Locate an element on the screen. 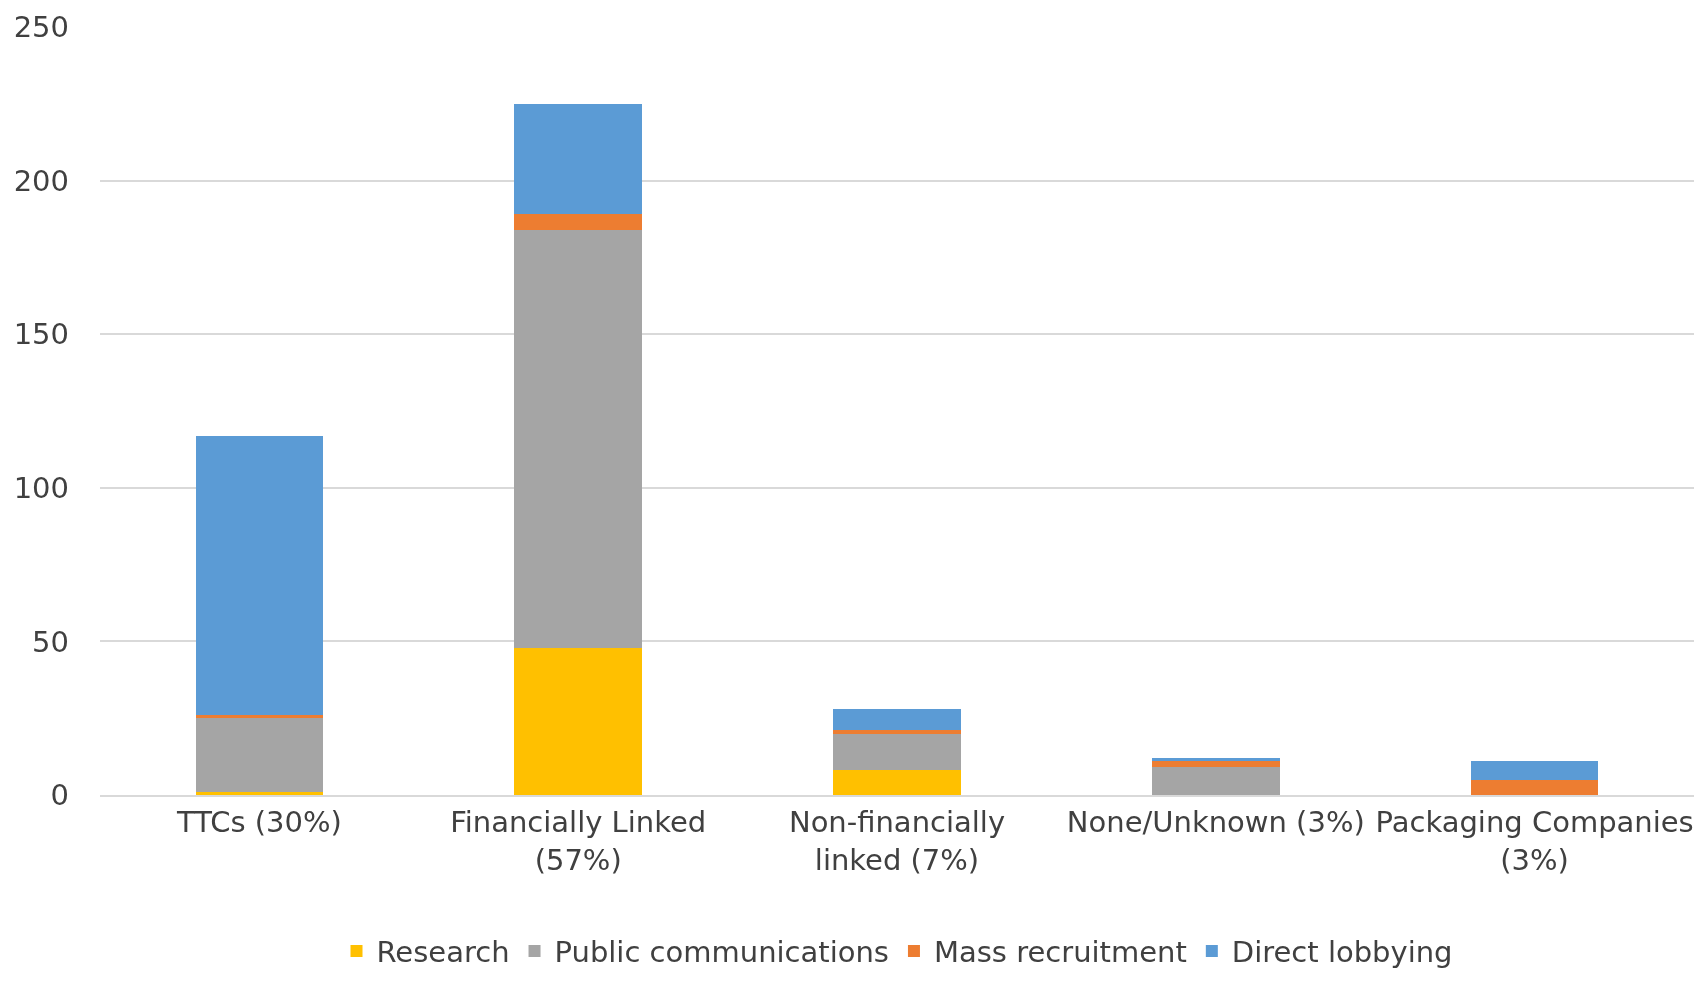 The height and width of the screenshot is (987, 1704). x-tick-label: Financially Linked (57%) is located at coordinates (578, 840).